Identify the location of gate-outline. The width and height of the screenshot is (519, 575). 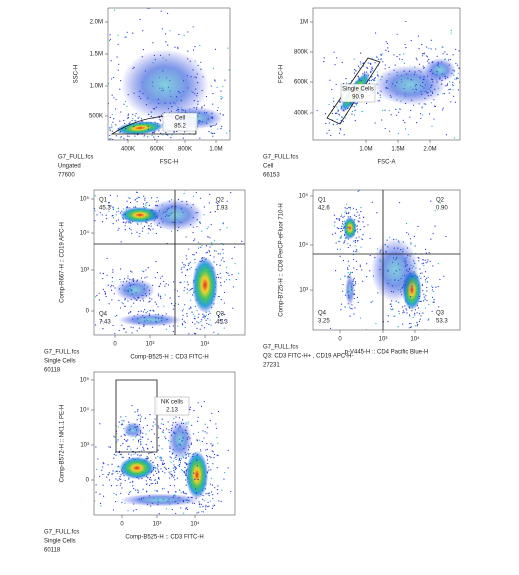
(136, 416).